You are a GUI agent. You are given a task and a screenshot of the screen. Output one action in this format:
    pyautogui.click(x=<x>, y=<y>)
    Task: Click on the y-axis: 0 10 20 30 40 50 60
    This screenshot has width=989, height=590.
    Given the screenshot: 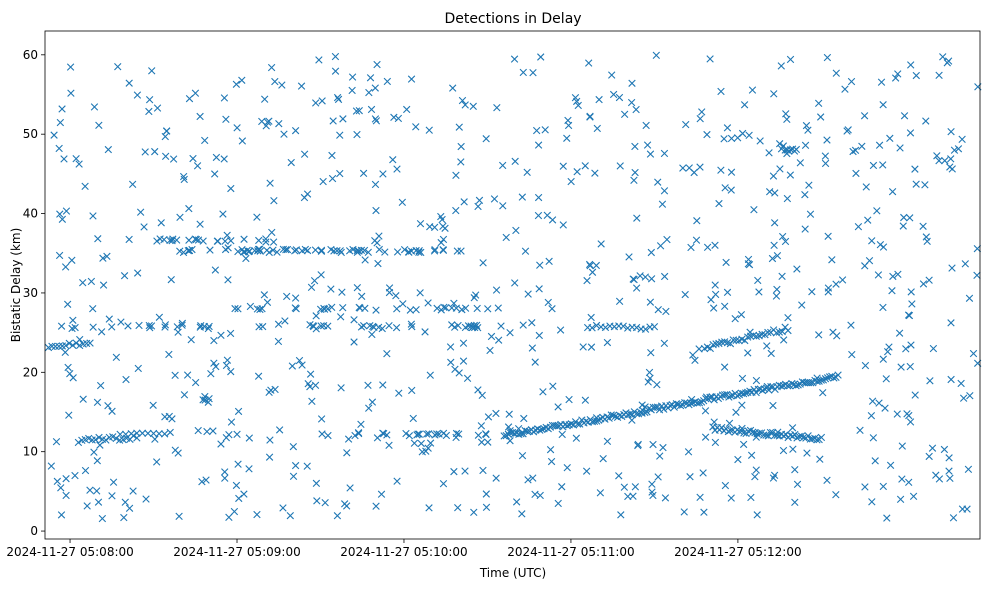 What is the action you would take?
    pyautogui.click(x=34, y=293)
    